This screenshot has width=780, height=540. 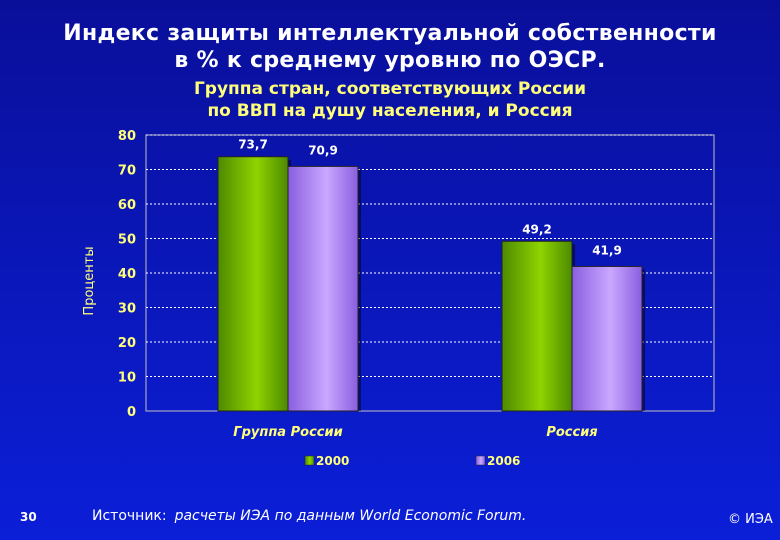 I want to click on subtitle-line-1: Группа стран, соответствующих России, so click(x=390, y=89).